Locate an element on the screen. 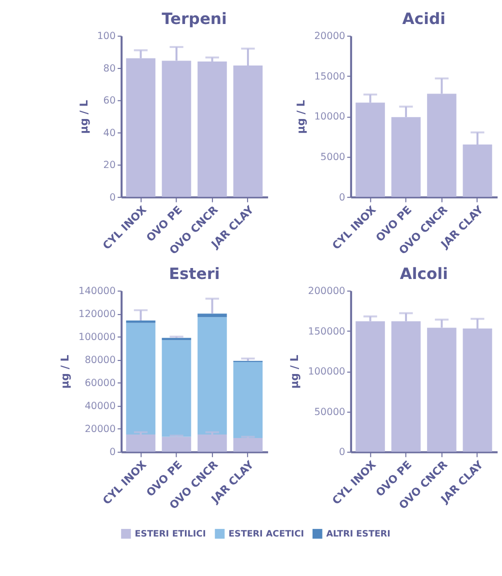 Image resolution: width=502 pixels, height=576 pixels. y-tick-label: 50000 is located at coordinates (330, 412).